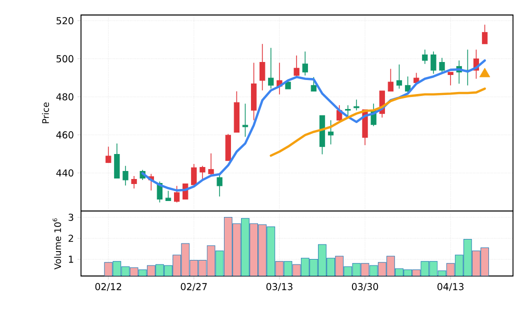  What do you see at coordinates (65, 58) in the screenshot?
I see `y-tick-label: 500` at bounding box center [65, 58].